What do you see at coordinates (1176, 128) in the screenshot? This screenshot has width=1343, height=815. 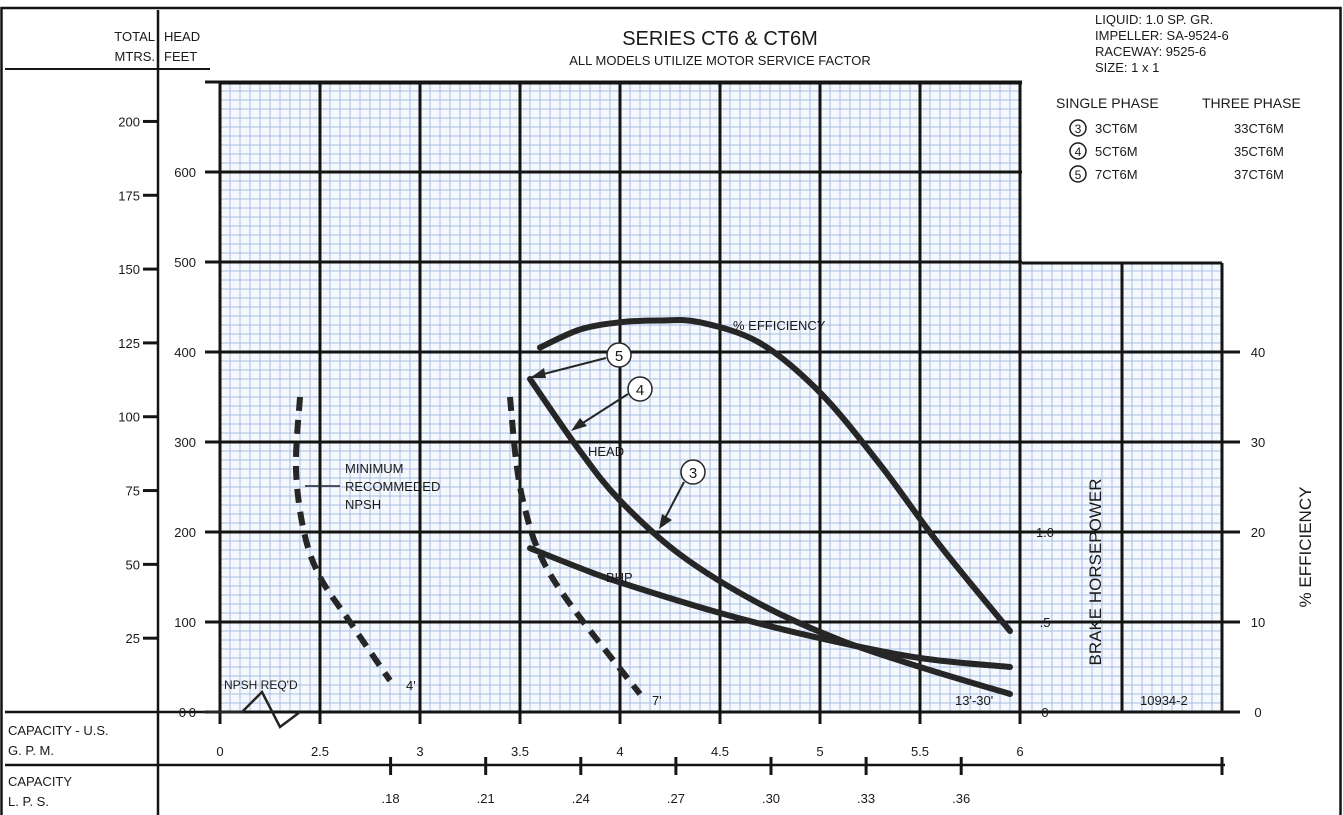 I see `legend-row: 3 3CT6M 33CT6M` at bounding box center [1176, 128].